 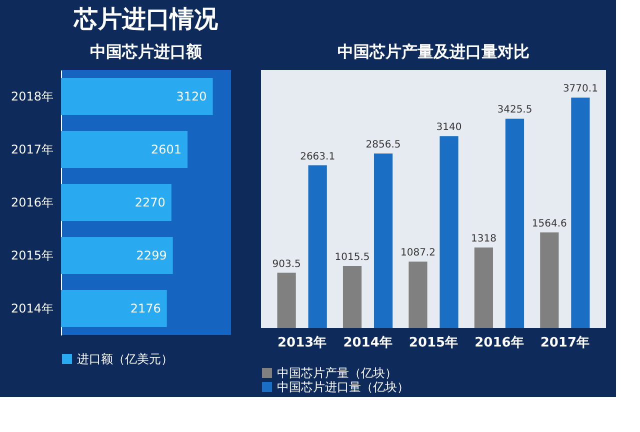 What do you see at coordinates (32, 149) in the screenshot?
I see `y-tick-label: 2017年` at bounding box center [32, 149].